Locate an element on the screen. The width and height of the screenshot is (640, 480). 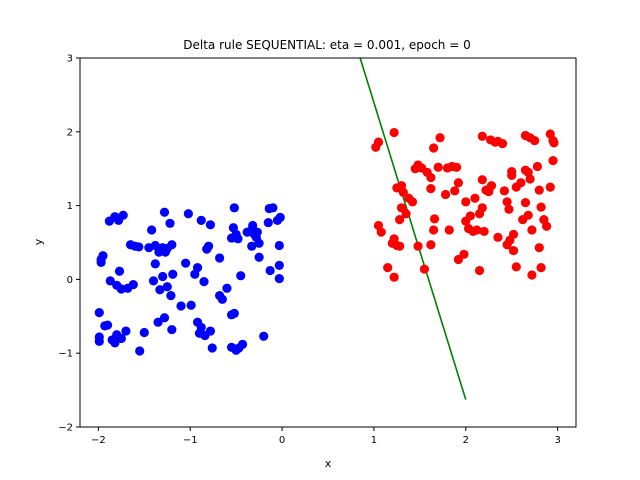
x-tick-label-3: 1 is located at coordinates (374, 440).